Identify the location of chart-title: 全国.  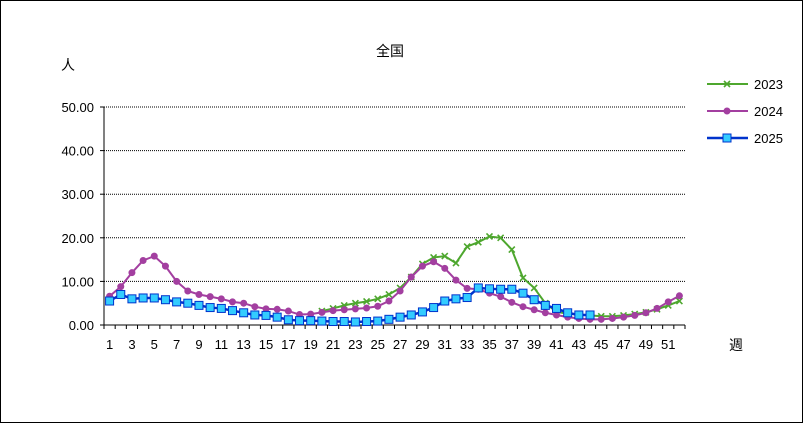
(390, 51).